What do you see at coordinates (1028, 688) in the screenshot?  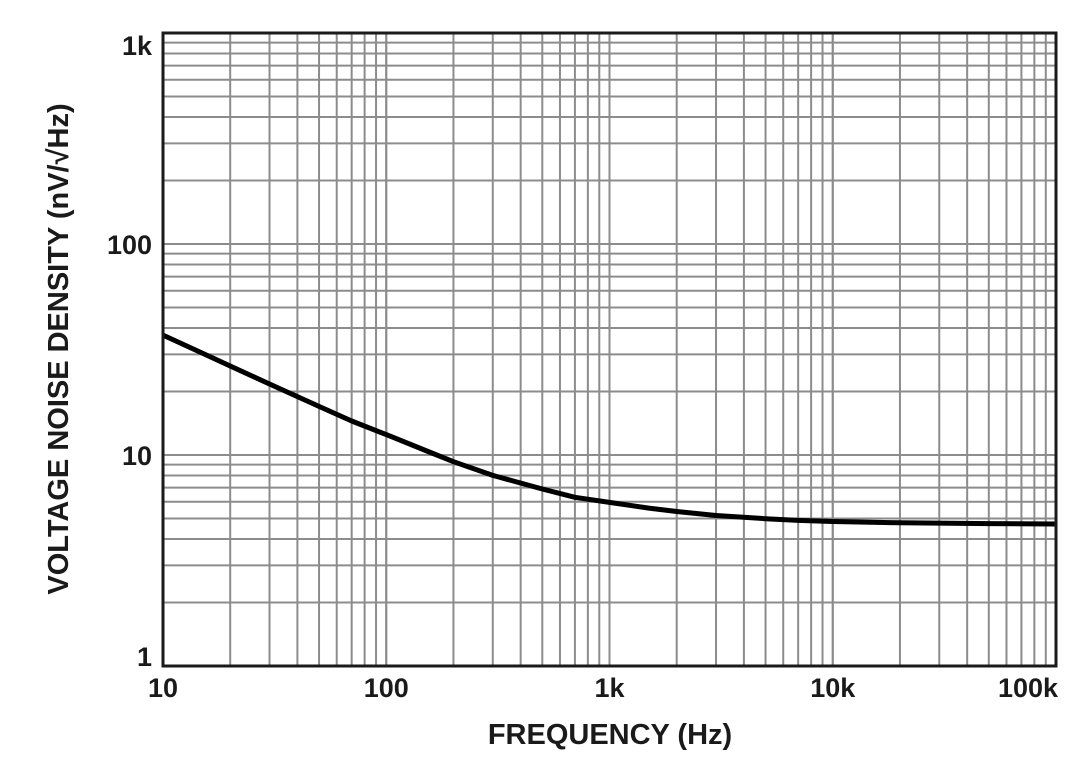 I see `x-tick-label: 100k` at bounding box center [1028, 688].